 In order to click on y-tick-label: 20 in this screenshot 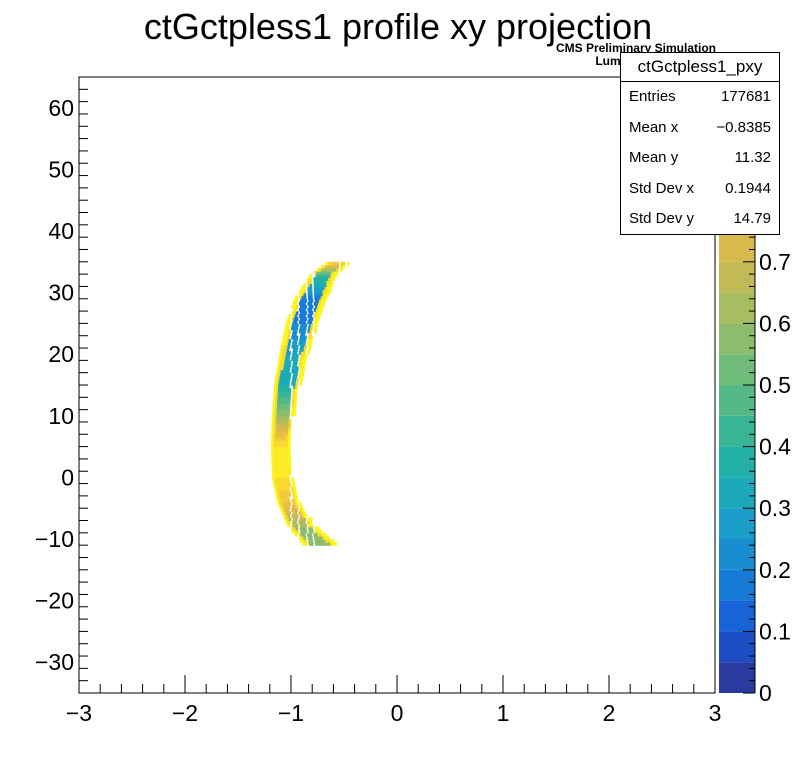, I will do `click(61, 354)`.